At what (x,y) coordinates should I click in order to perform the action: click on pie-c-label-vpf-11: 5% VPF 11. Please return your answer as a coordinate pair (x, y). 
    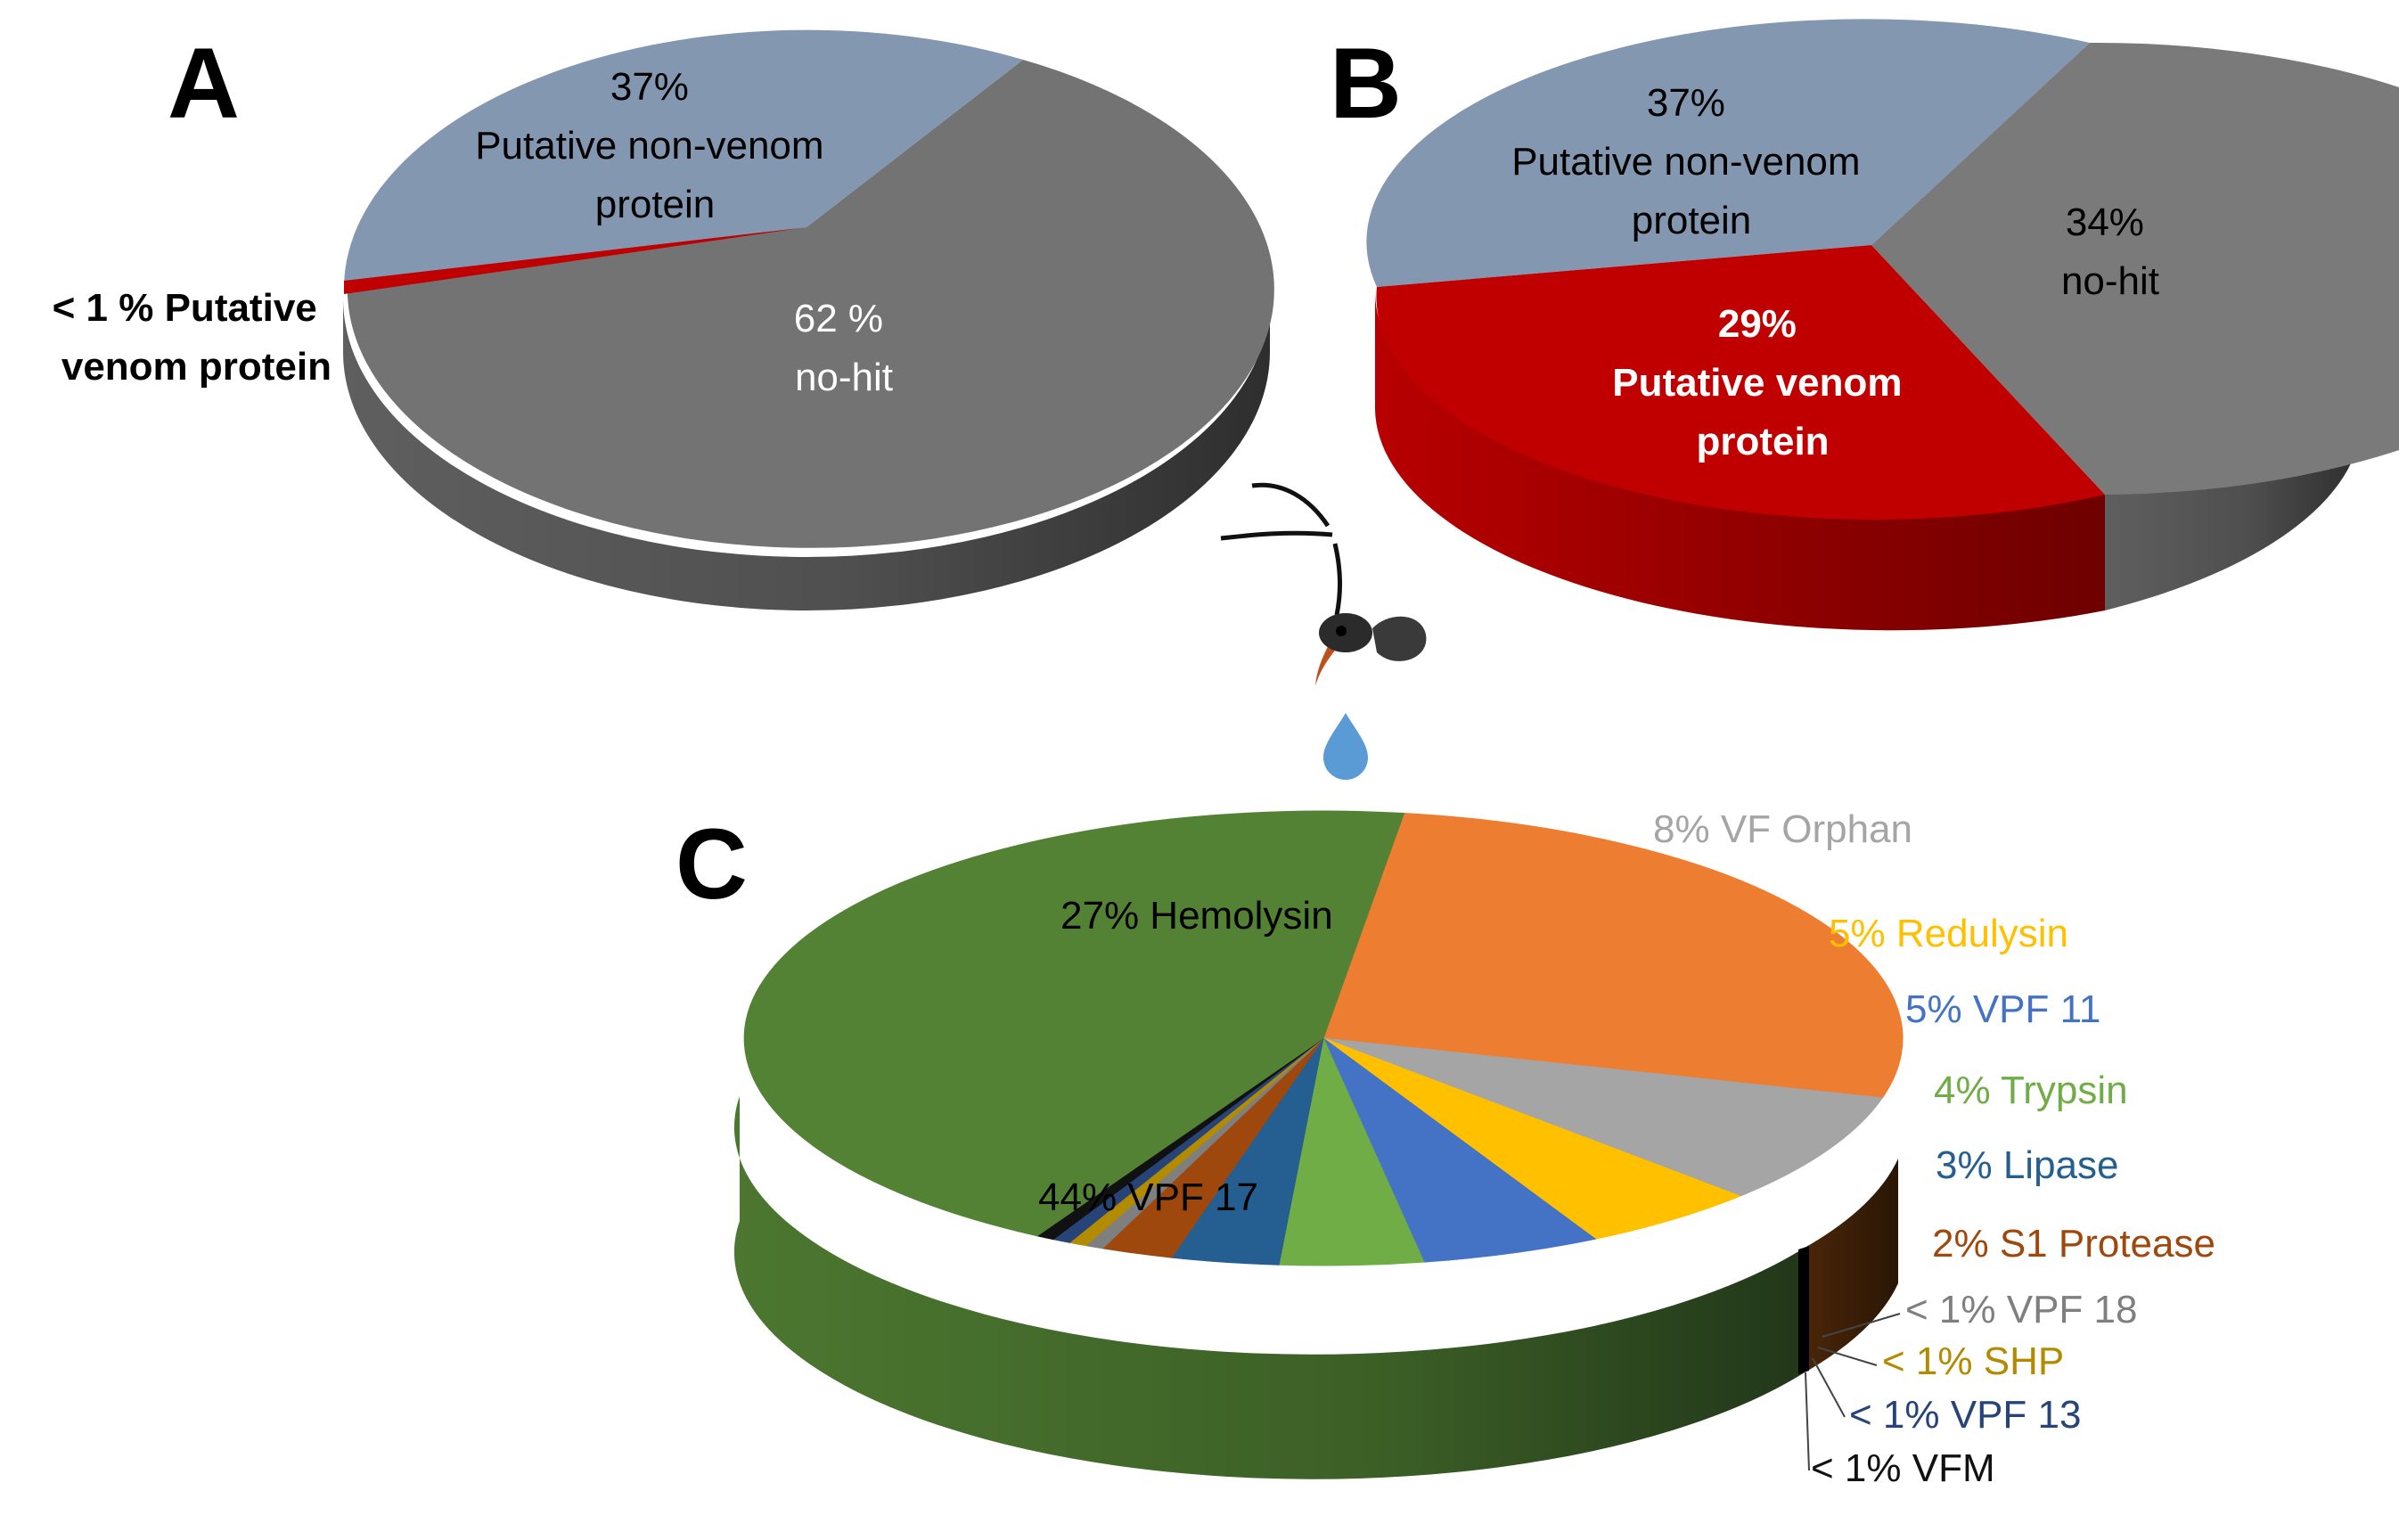
    Looking at the image, I should click on (2003, 1009).